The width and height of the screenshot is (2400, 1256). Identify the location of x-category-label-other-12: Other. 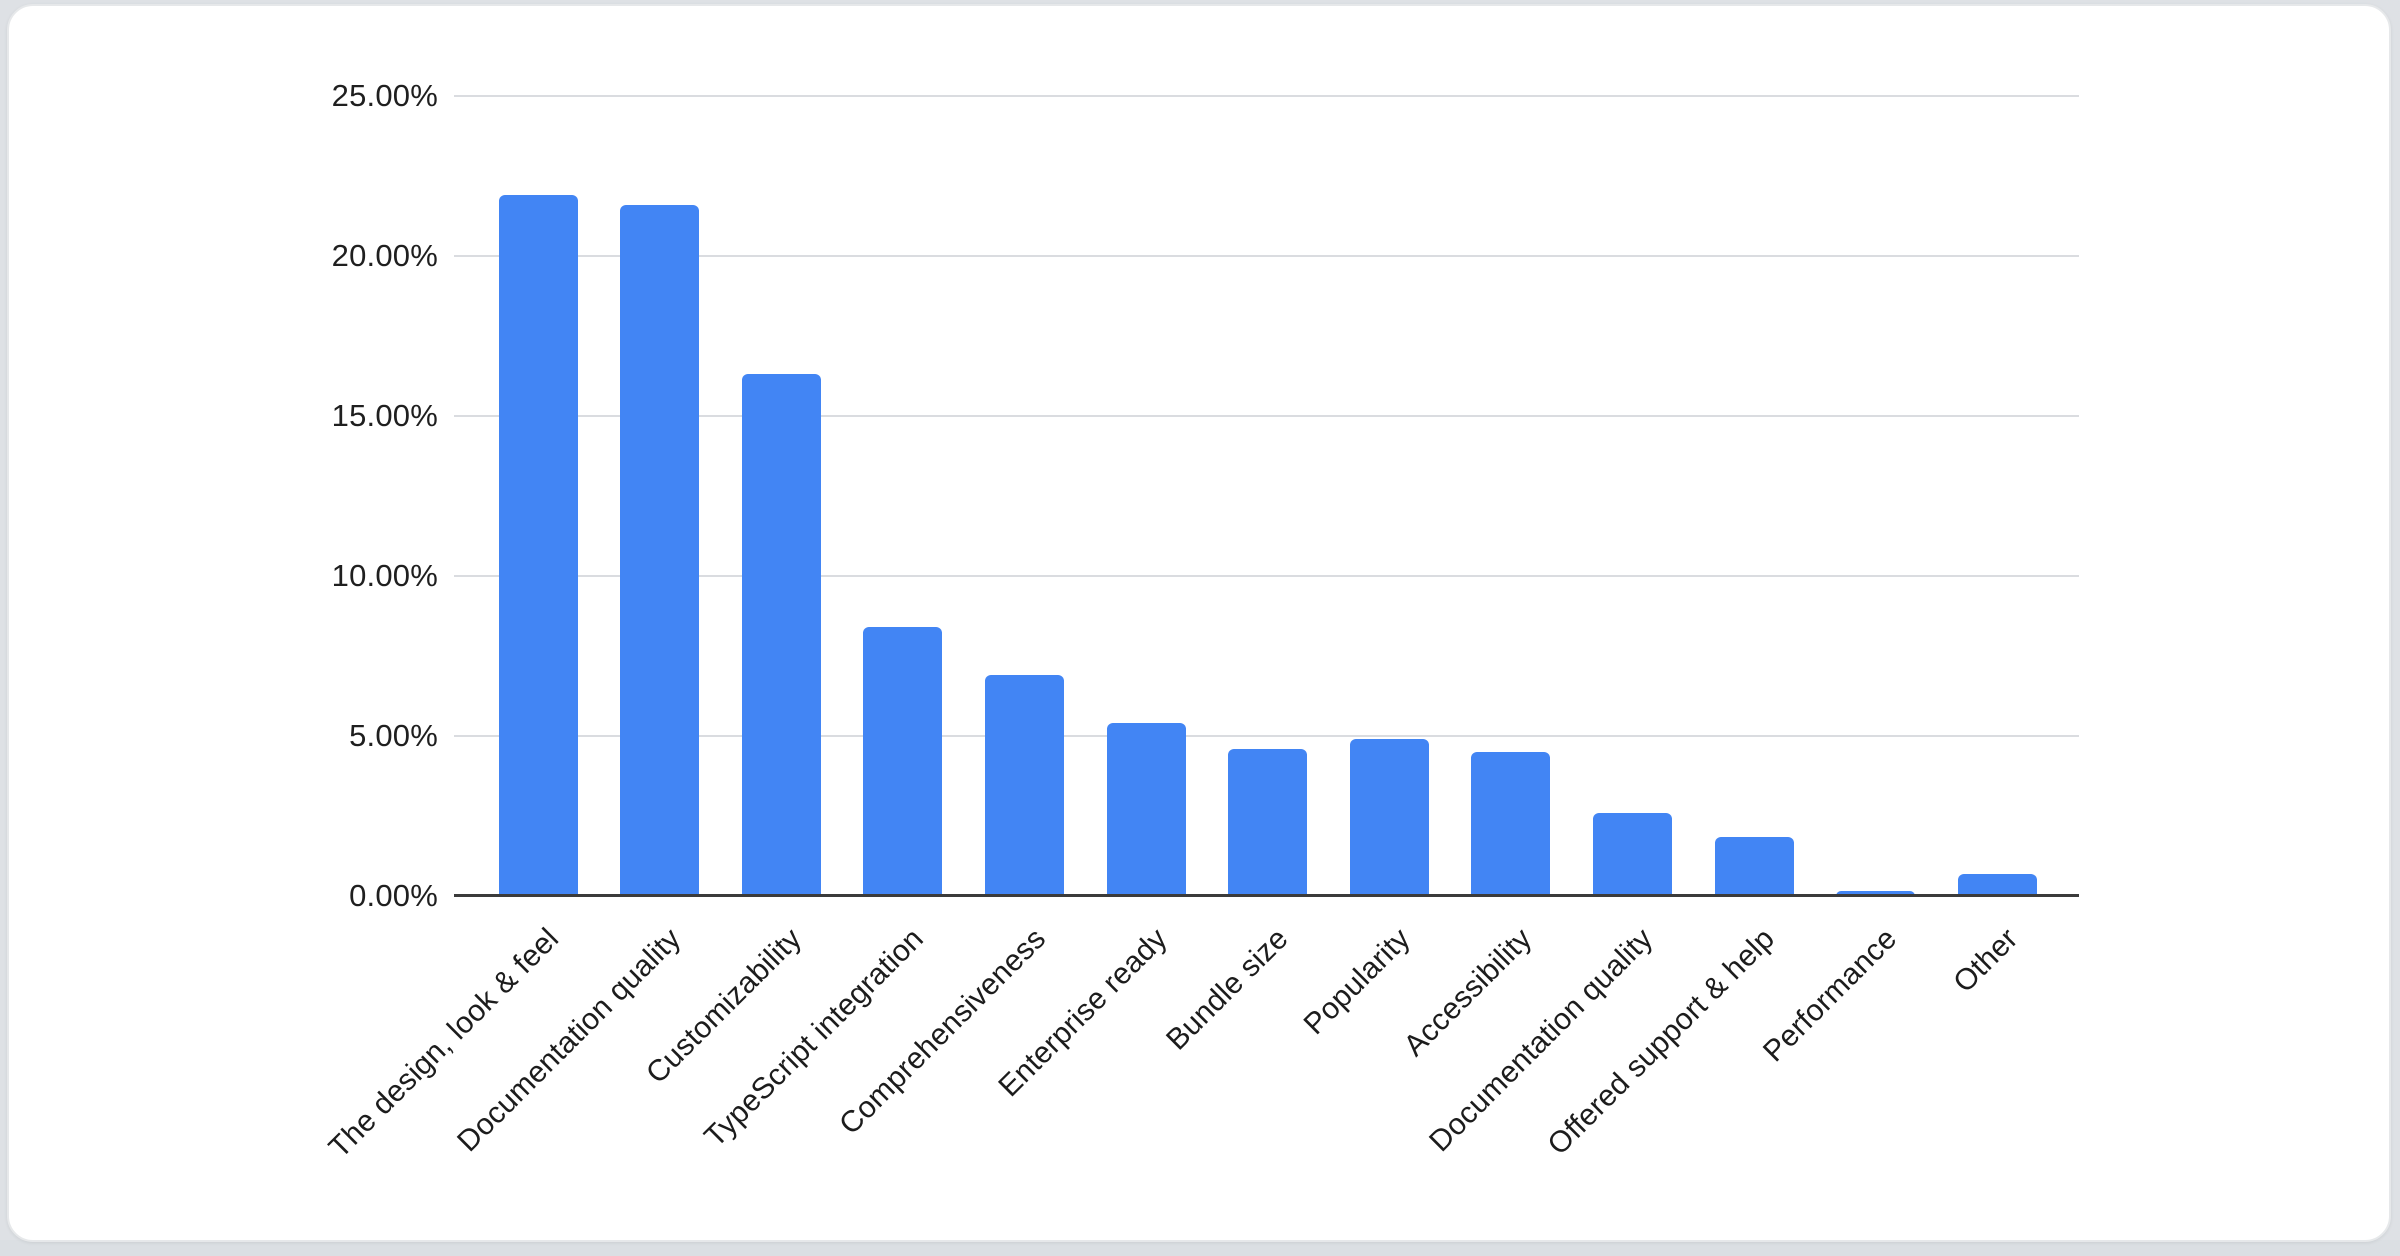
(1986, 961).